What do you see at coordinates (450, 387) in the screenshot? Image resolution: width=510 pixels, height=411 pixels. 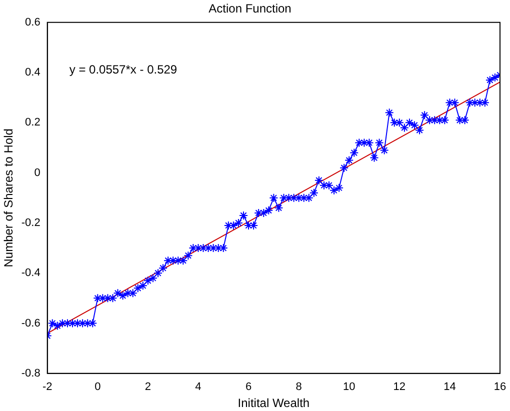 I see `x-tick-label: 14` at bounding box center [450, 387].